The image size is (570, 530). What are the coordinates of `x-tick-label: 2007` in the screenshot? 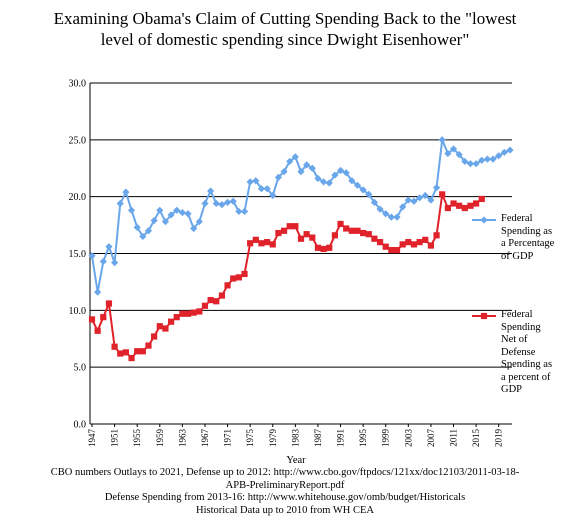 It's located at (431, 438).